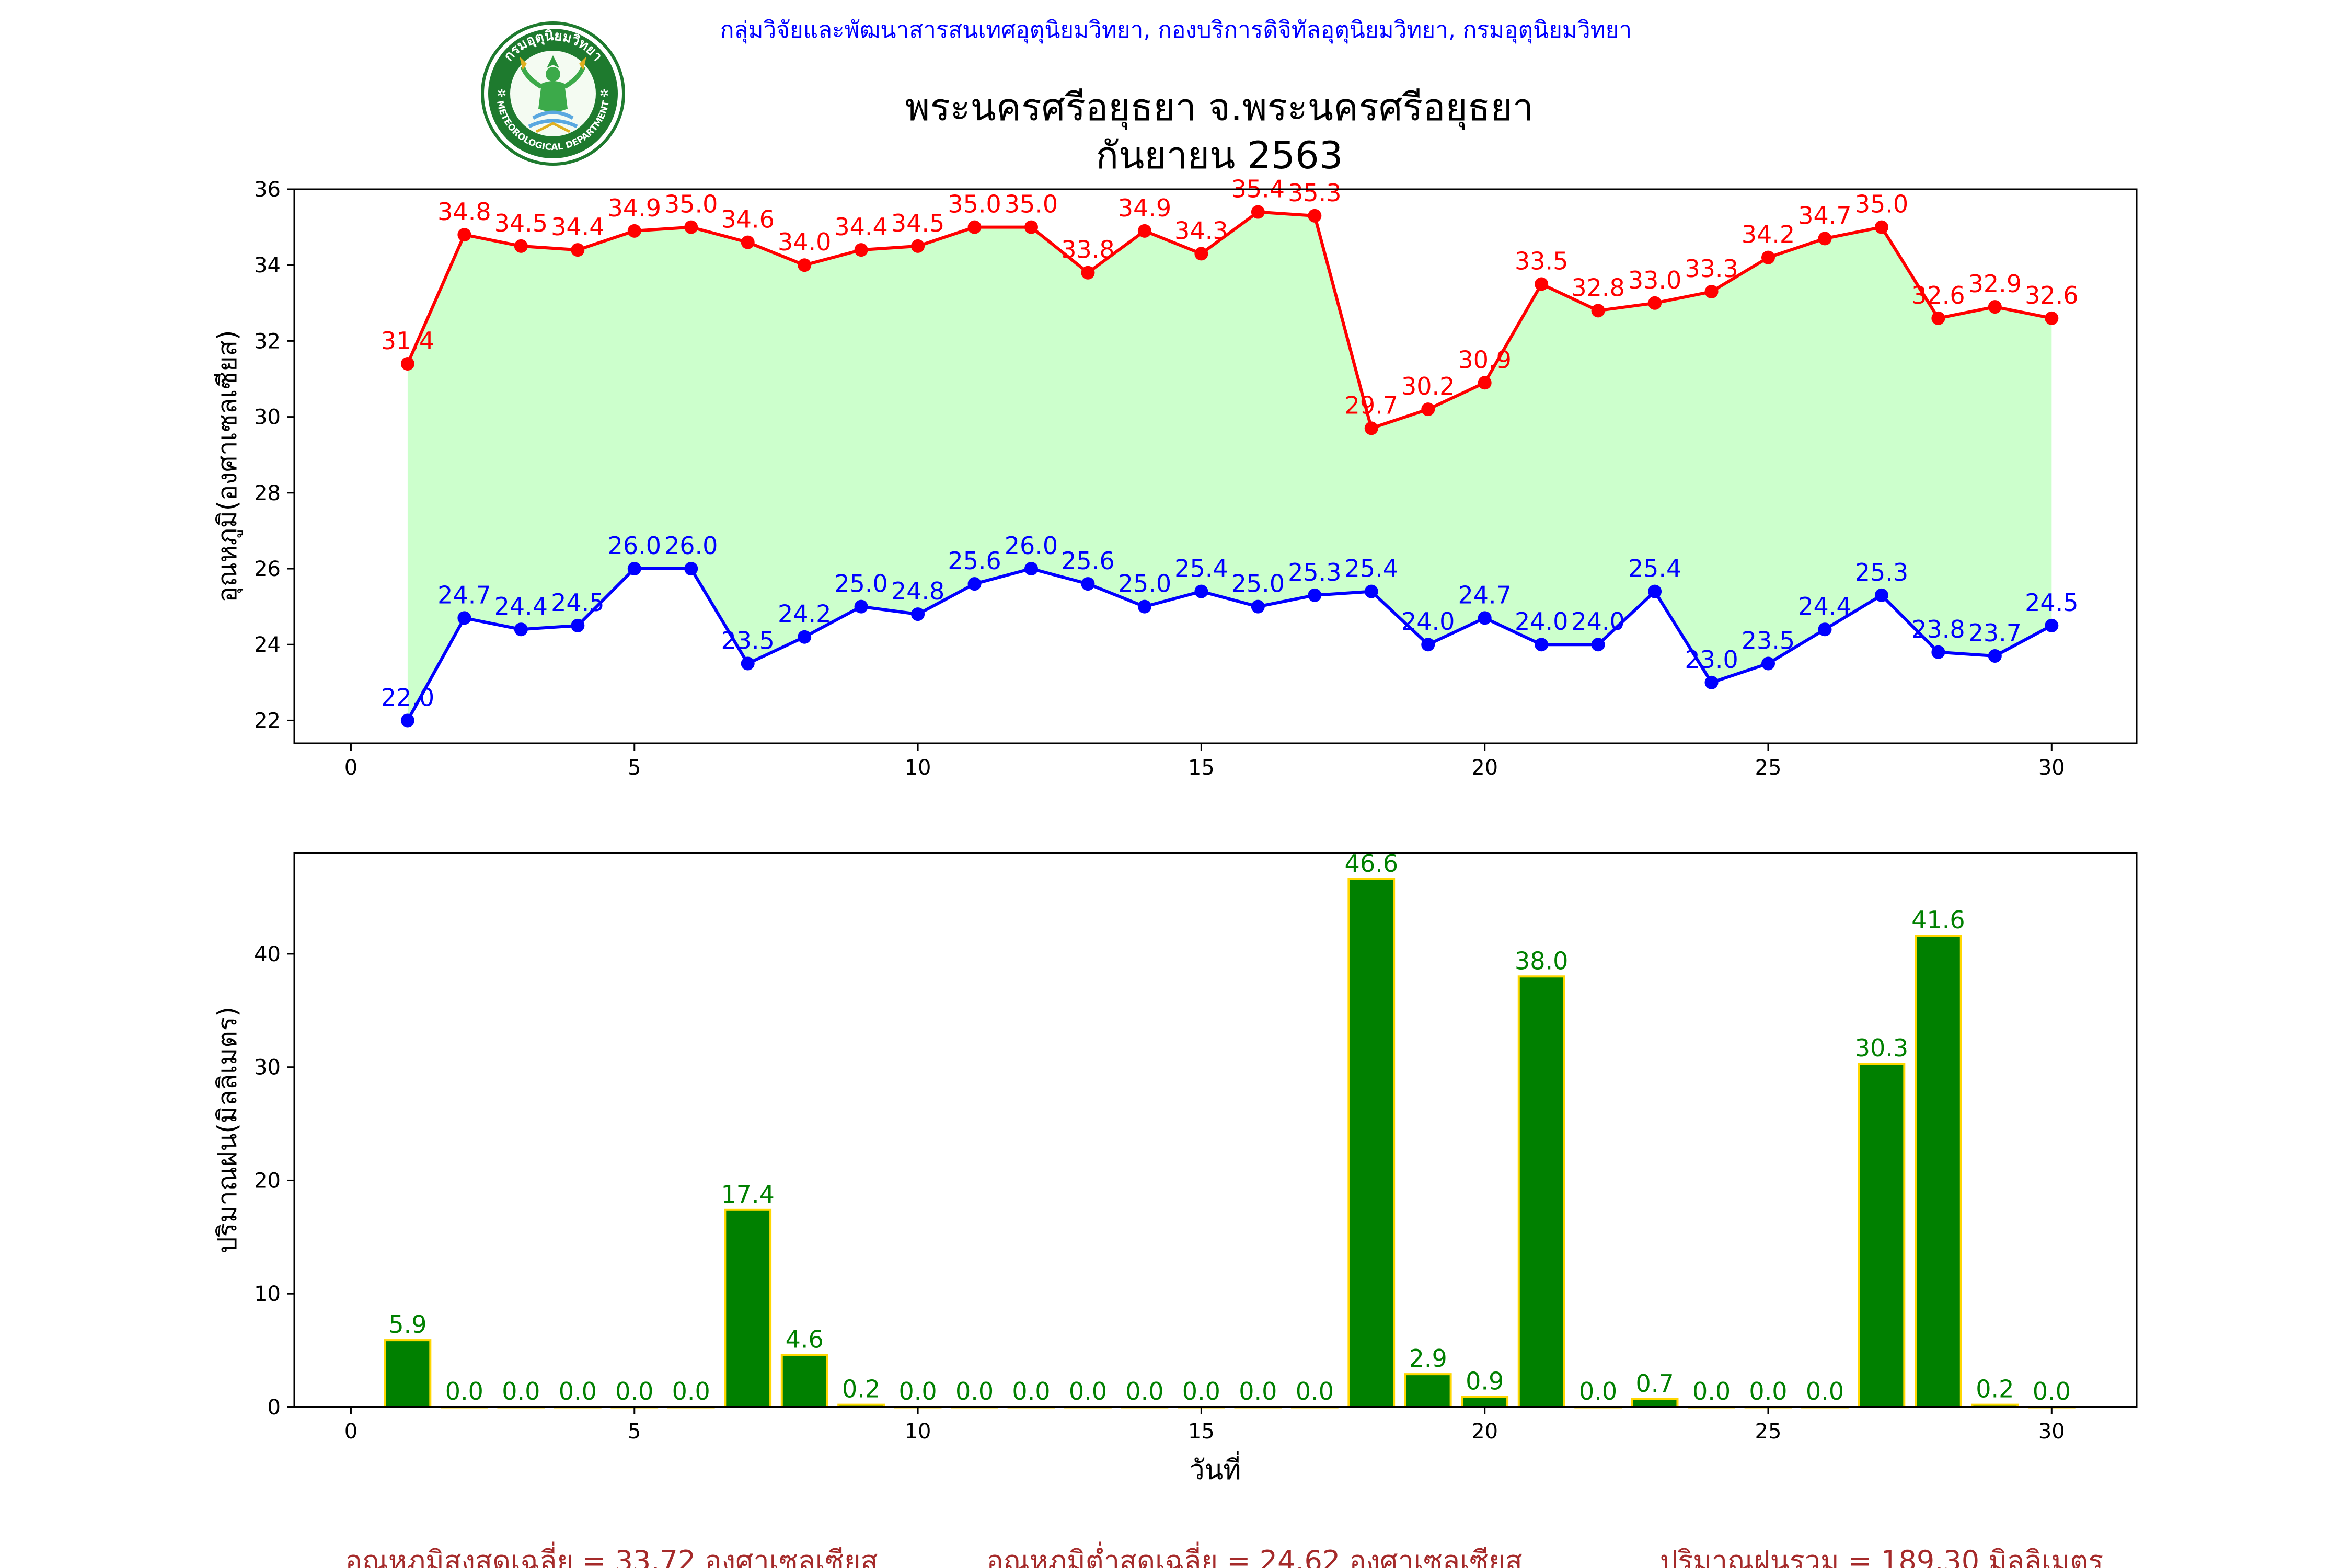  What do you see at coordinates (974, 561) in the screenshot?
I see `min-temp-label: 25.6` at bounding box center [974, 561].